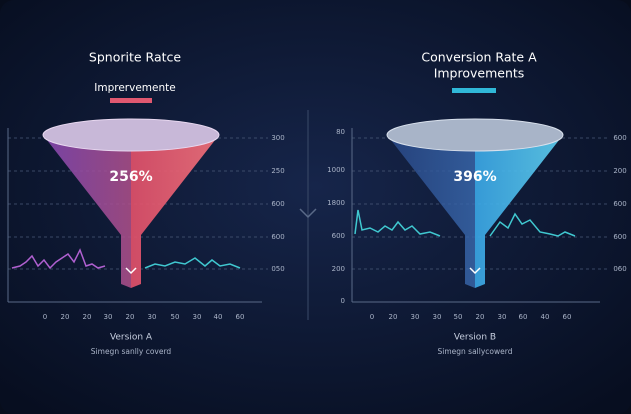  What do you see at coordinates (277, 171) in the screenshot?
I see `y-tick-label: 250` at bounding box center [277, 171].